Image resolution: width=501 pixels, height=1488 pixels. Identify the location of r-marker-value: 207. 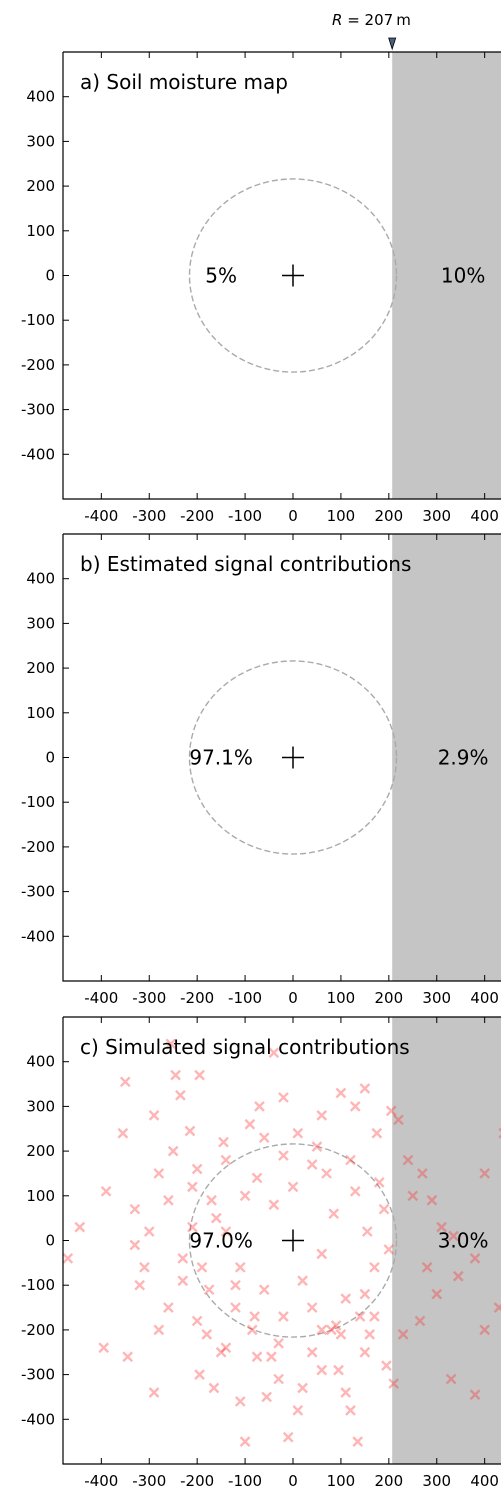
(379, 20).